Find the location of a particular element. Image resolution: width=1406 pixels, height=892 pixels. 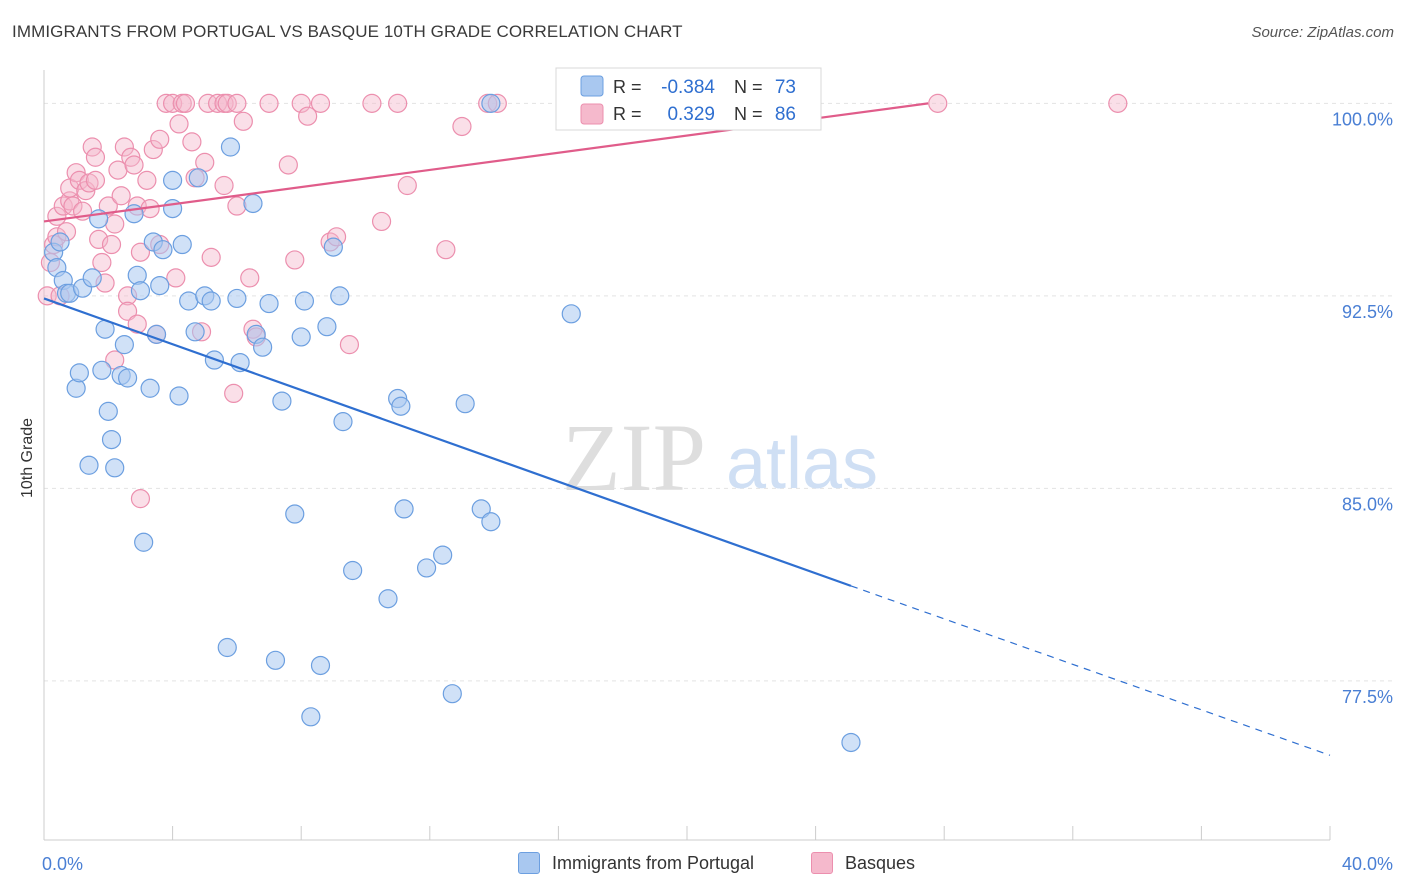

y-tick-label: 85.0% is located at coordinates (1367, 504).